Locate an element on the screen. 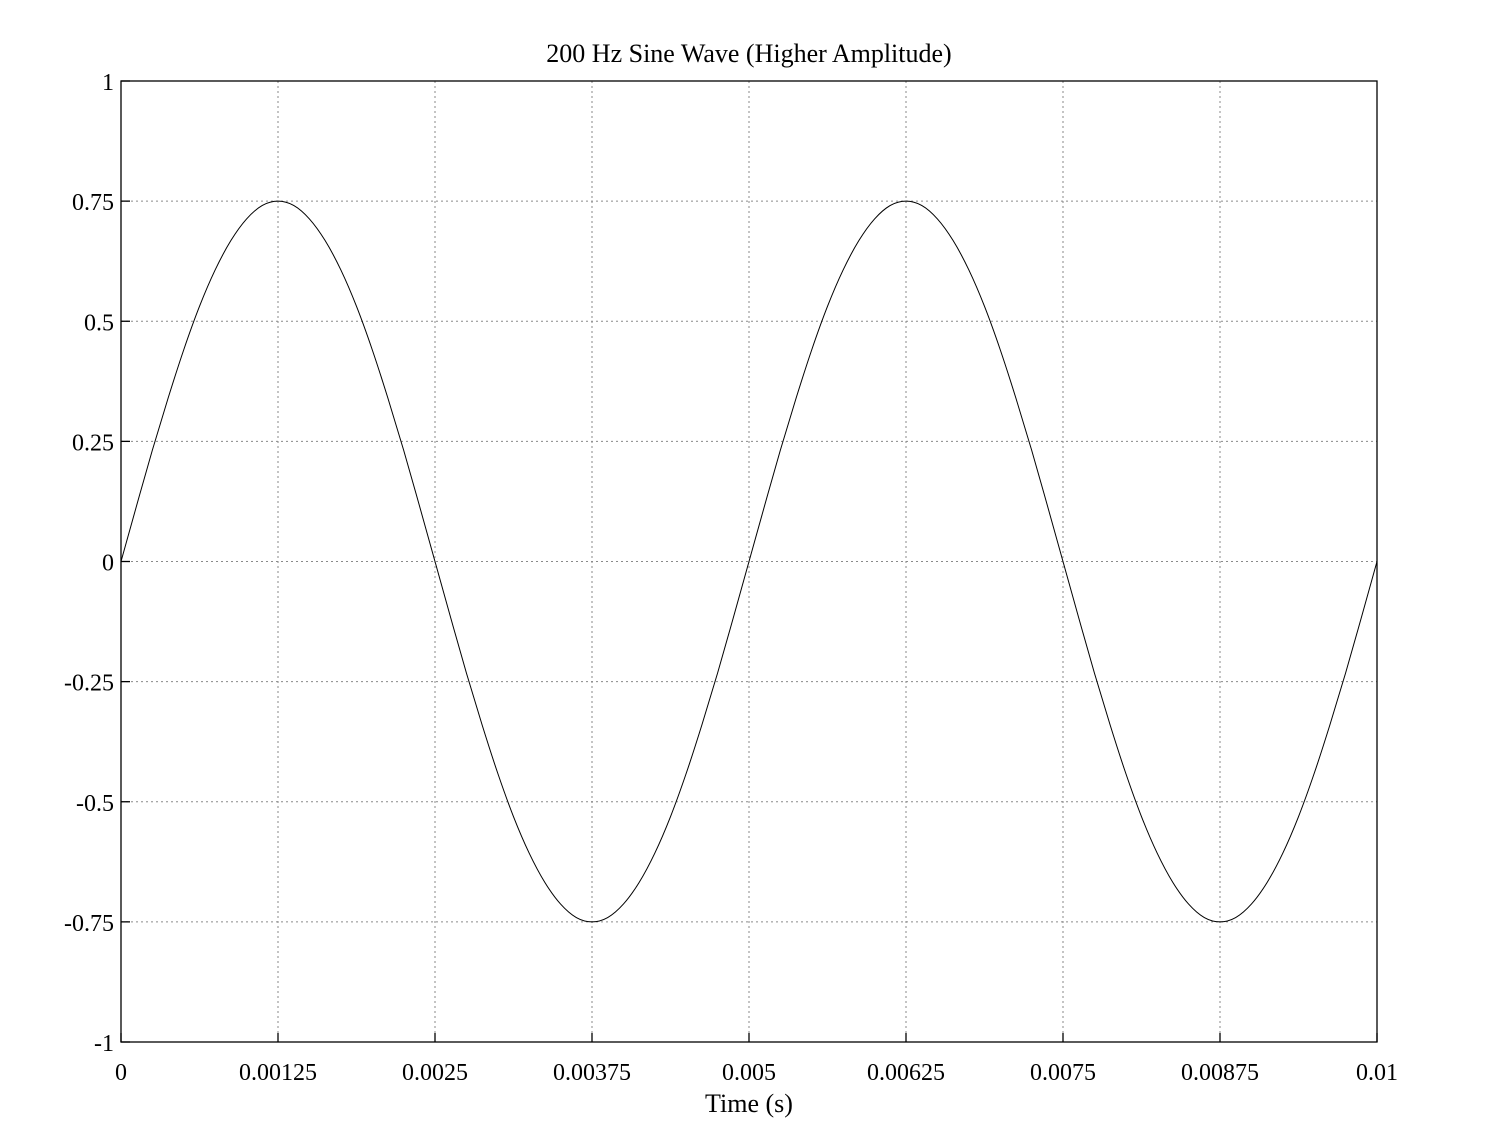 Image resolution: width=1500 pixels, height=1125 pixels. y-tick-label: 0.5 is located at coordinates (99, 323).